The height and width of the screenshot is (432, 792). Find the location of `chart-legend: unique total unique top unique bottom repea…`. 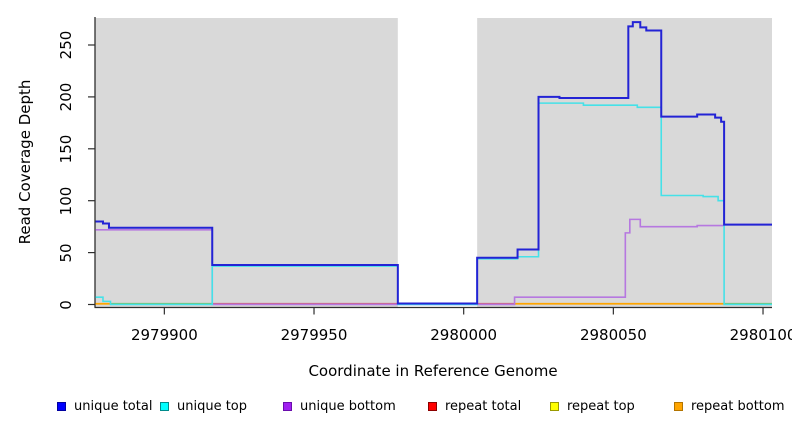

chart-legend: unique total unique top unique bottom repea… is located at coordinates (396, 408).